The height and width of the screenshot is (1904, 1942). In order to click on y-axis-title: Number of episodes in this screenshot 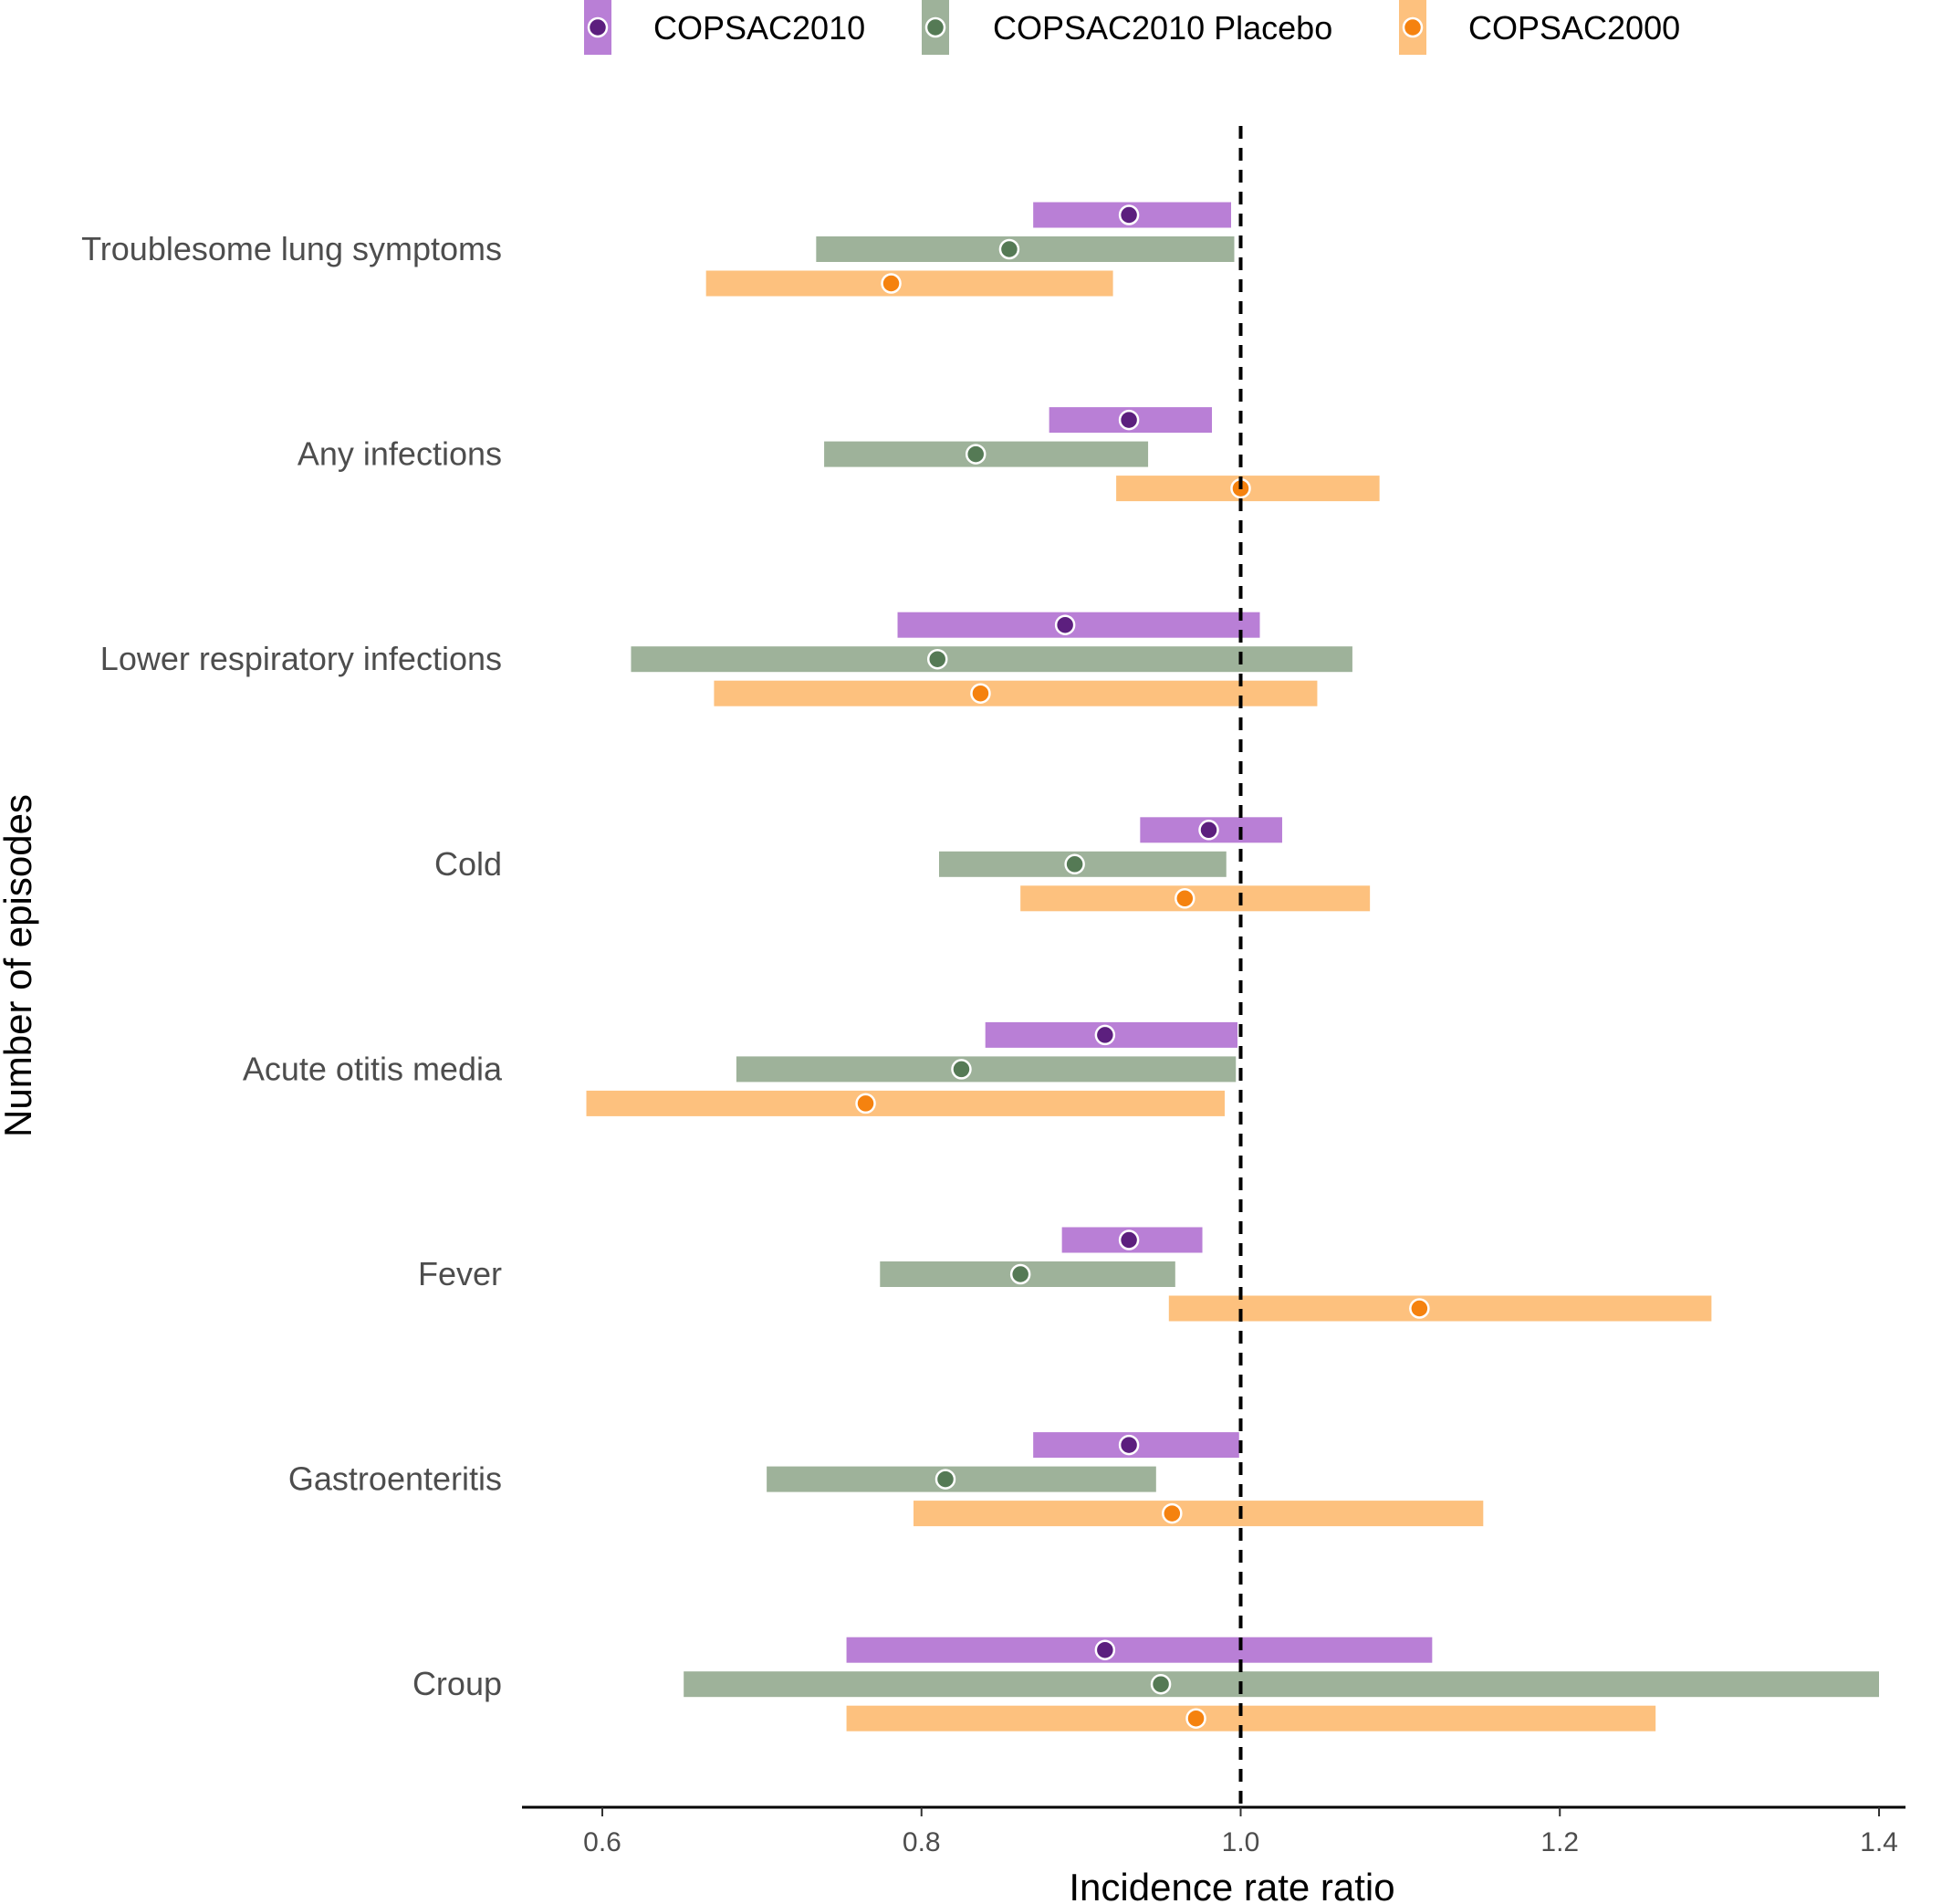, I will do `click(19, 966)`.